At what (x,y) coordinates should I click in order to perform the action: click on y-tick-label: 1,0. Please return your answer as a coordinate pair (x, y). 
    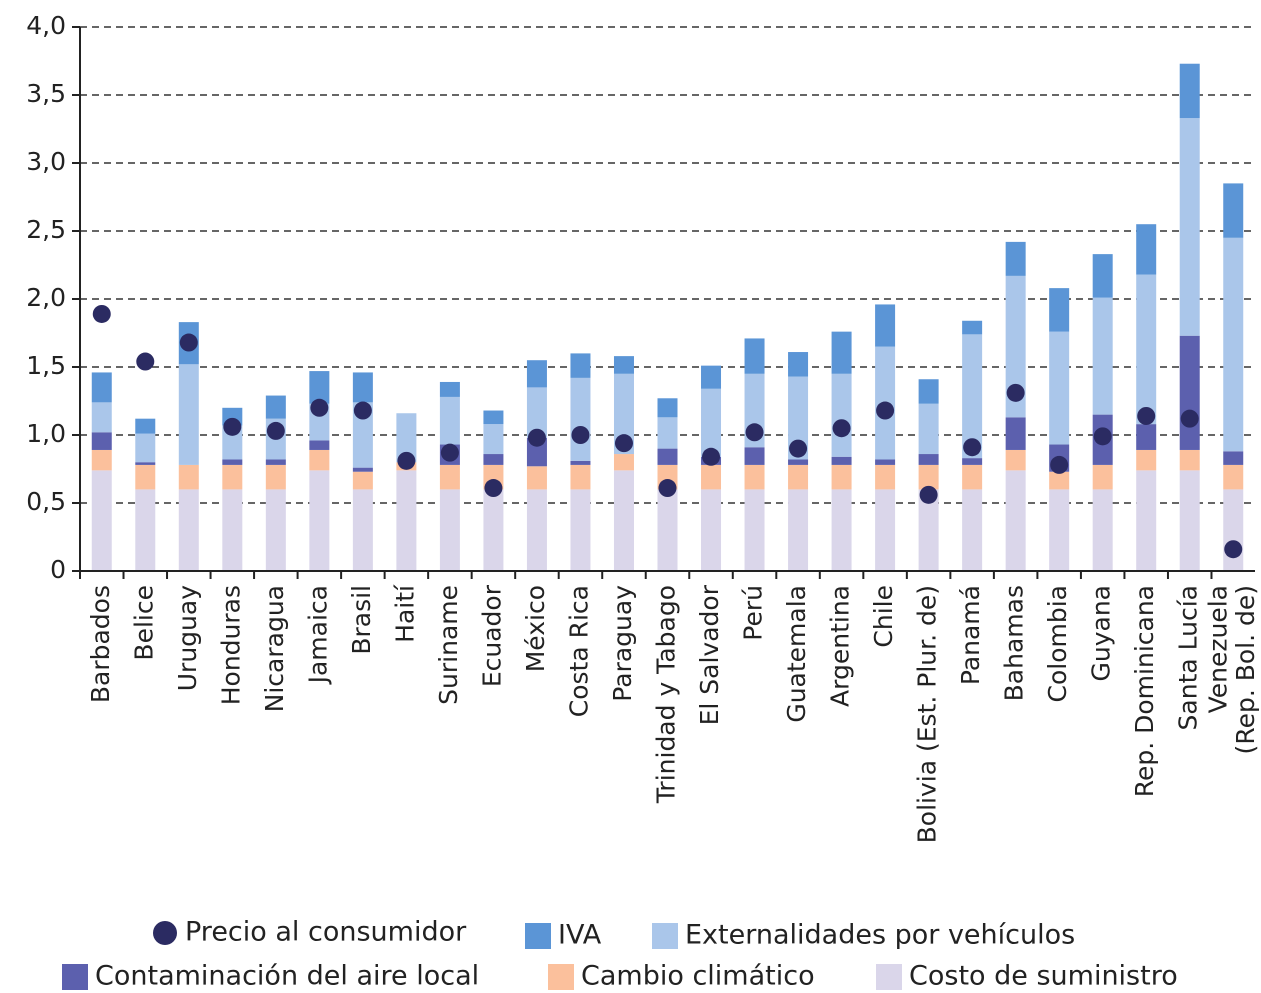
    Looking at the image, I should click on (46, 433).